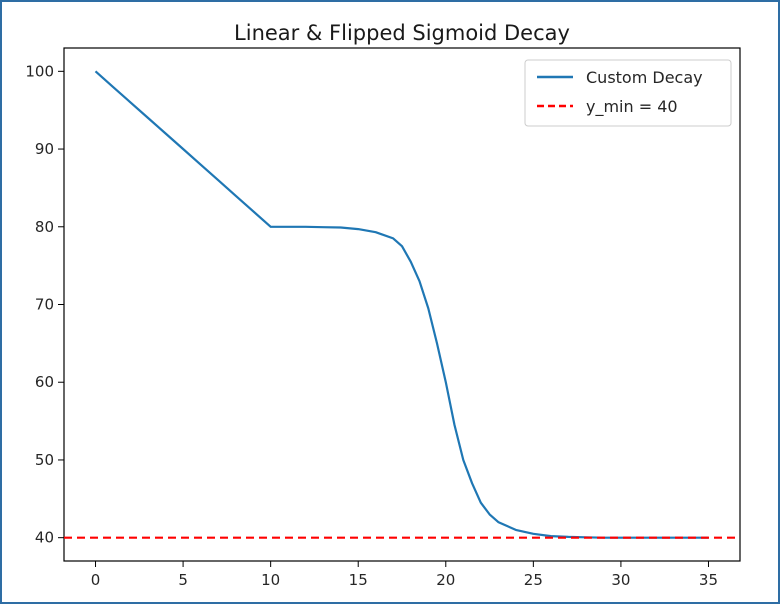 The height and width of the screenshot is (608, 784). Describe the element at coordinates (183, 580) in the screenshot. I see `x-tick-label: 5` at that location.